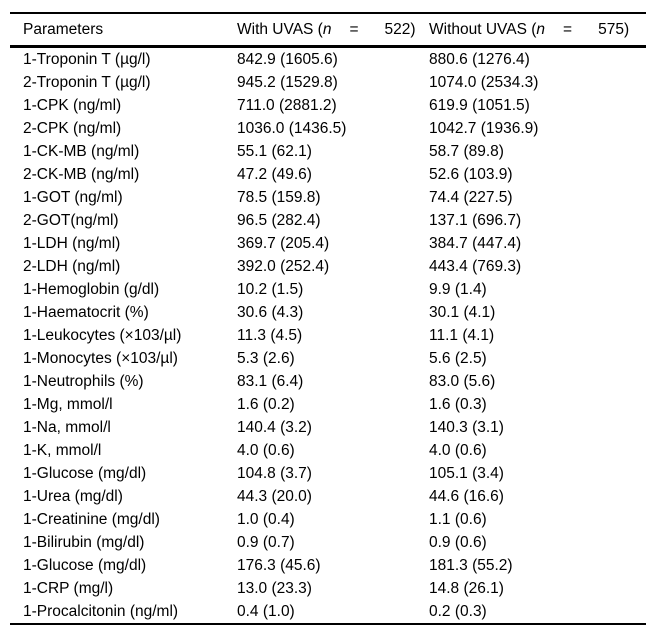 The height and width of the screenshot is (637, 658). Describe the element at coordinates (81, 174) in the screenshot. I see `parameter-cell: 2-CK-MB (ng/ml)` at that location.